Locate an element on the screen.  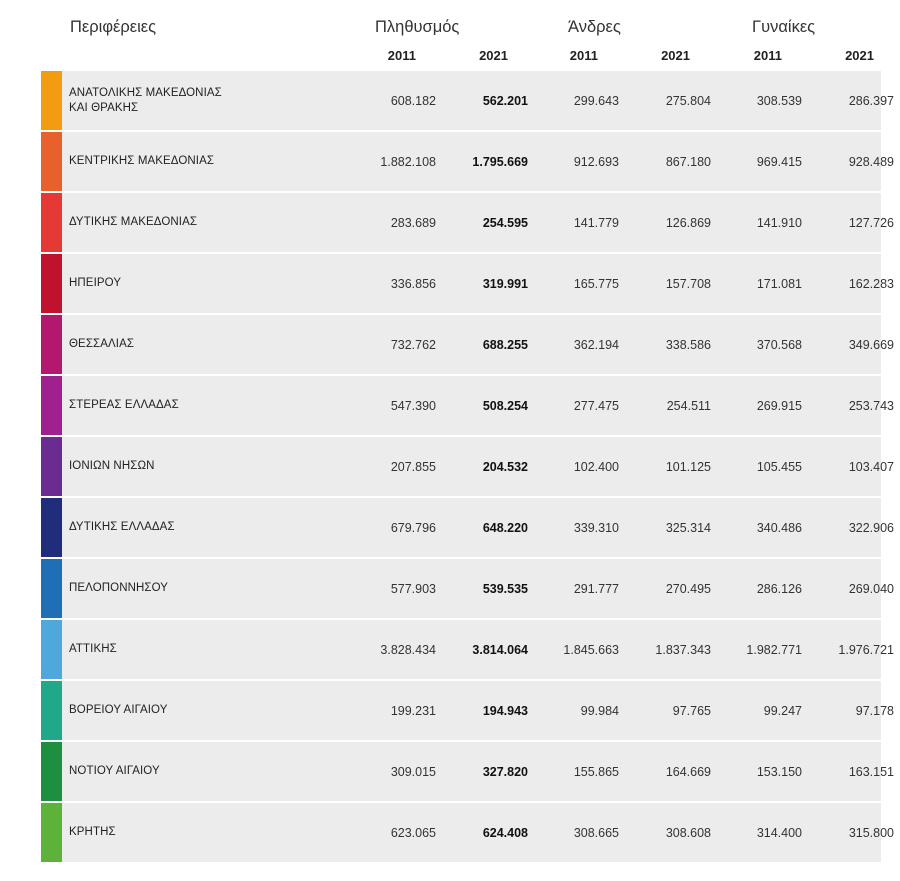
cell-men2021: 1.837.343 is located at coordinates (683, 649).